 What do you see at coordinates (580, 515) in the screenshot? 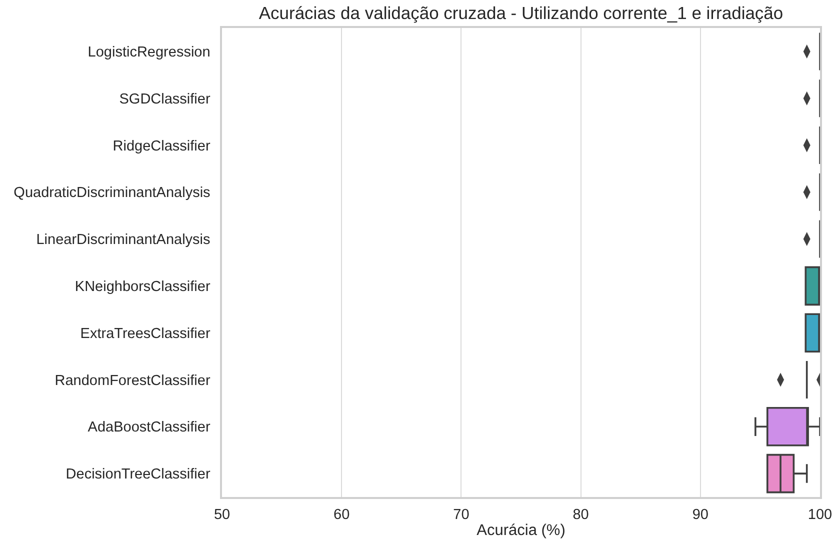
I see `x-tick-label: 80` at bounding box center [580, 515].